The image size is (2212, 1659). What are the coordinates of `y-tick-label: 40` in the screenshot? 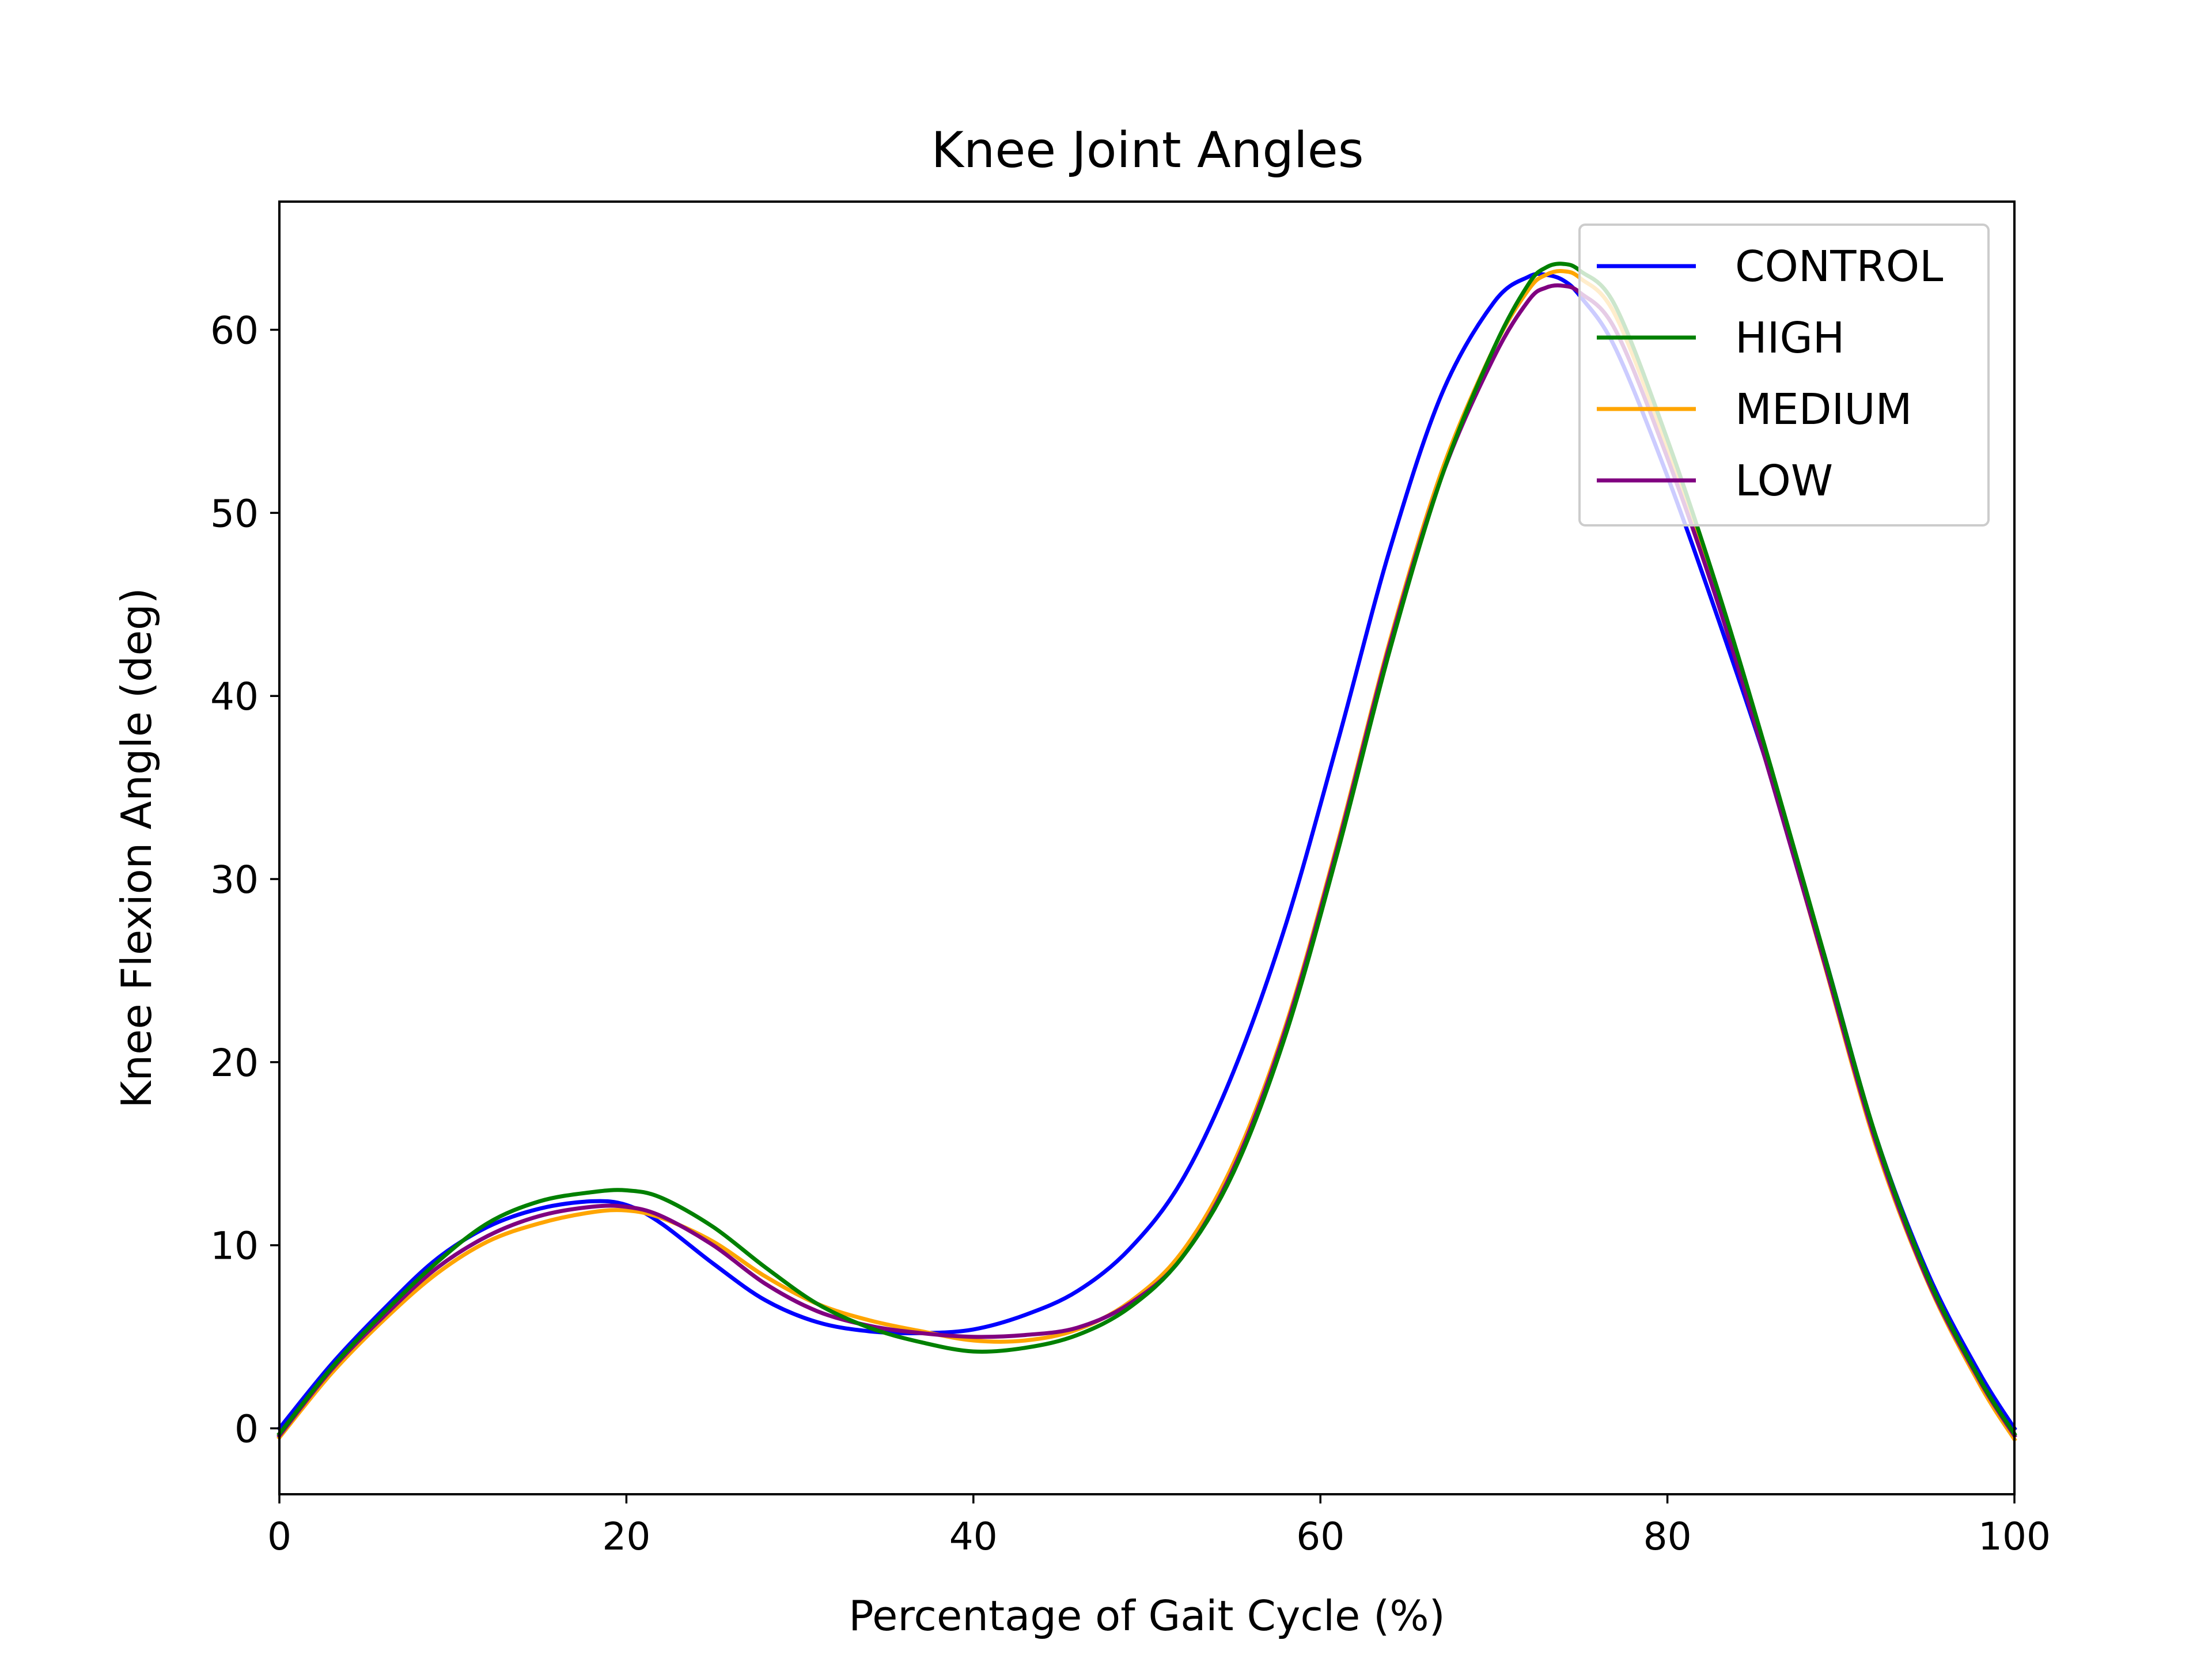 It's located at (234, 697).